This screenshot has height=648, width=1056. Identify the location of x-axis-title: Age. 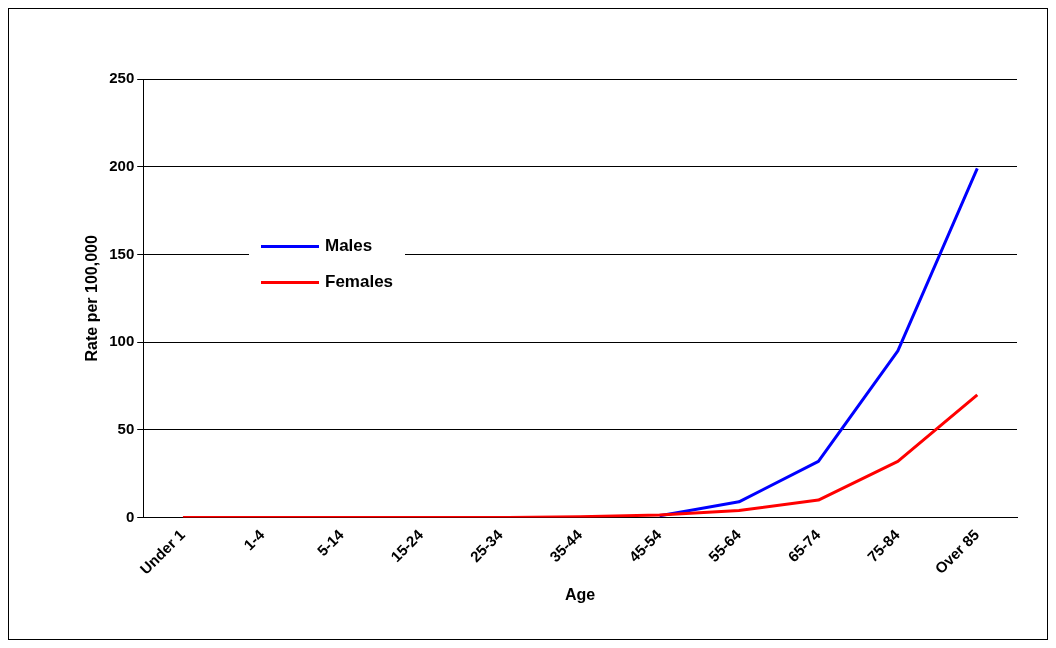
(580, 594).